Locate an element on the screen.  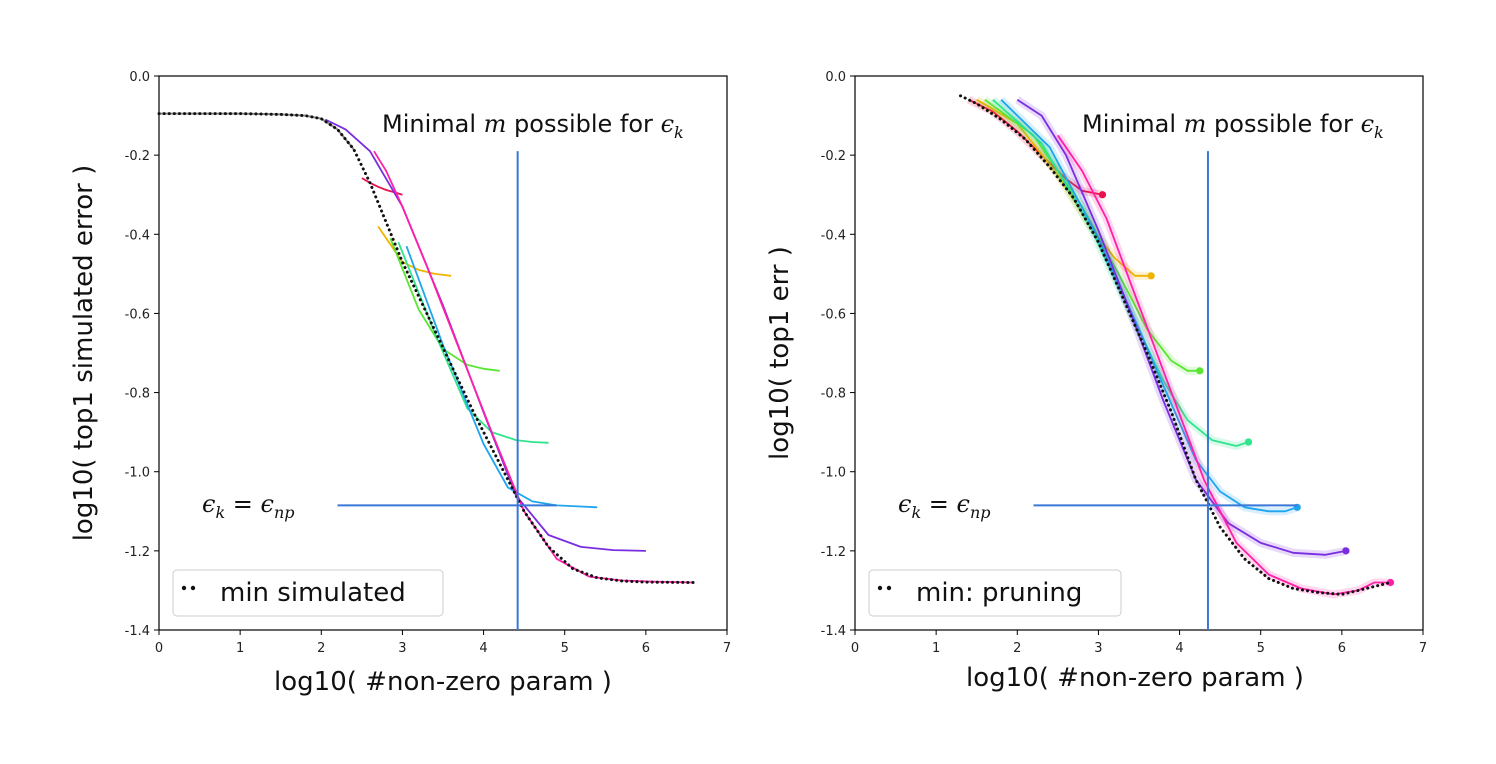
left-chart-x-axis-label: log10( #non-zero param ) is located at coordinates (443, 682).